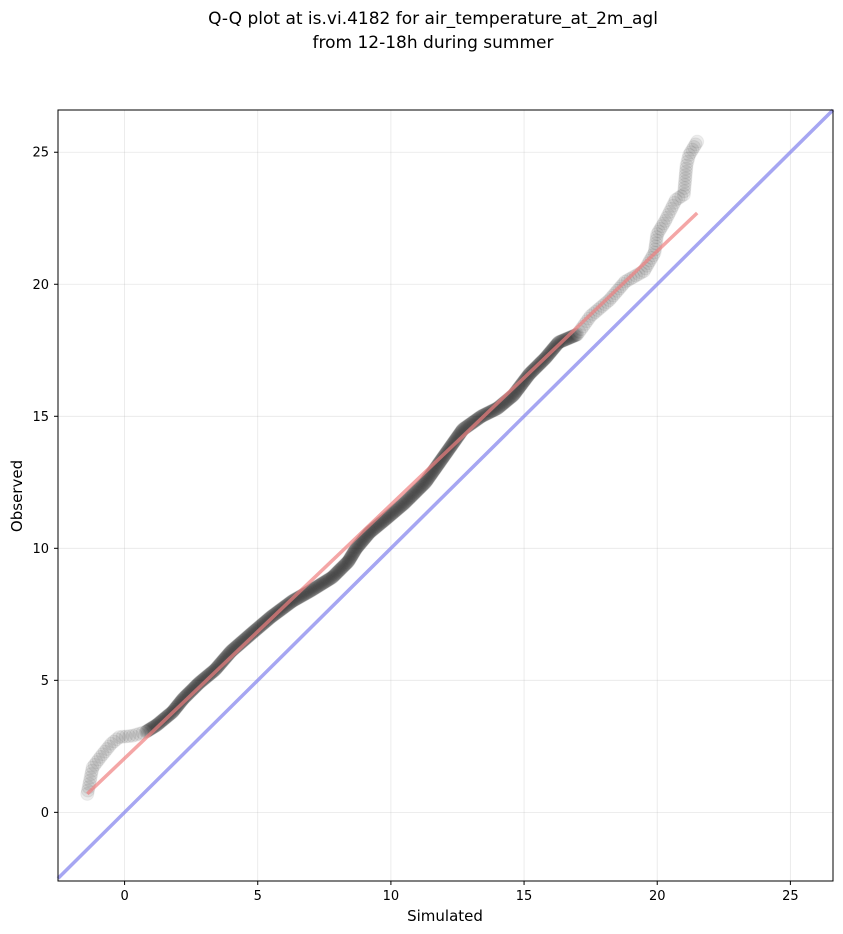  What do you see at coordinates (45, 813) in the screenshot?
I see `y-tick-label: 0` at bounding box center [45, 813].